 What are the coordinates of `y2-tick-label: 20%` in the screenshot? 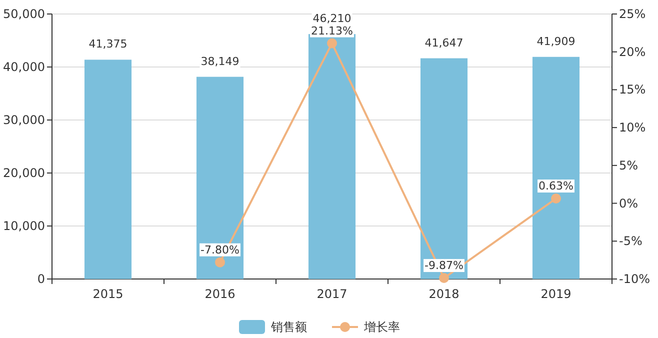 It's located at (632, 51).